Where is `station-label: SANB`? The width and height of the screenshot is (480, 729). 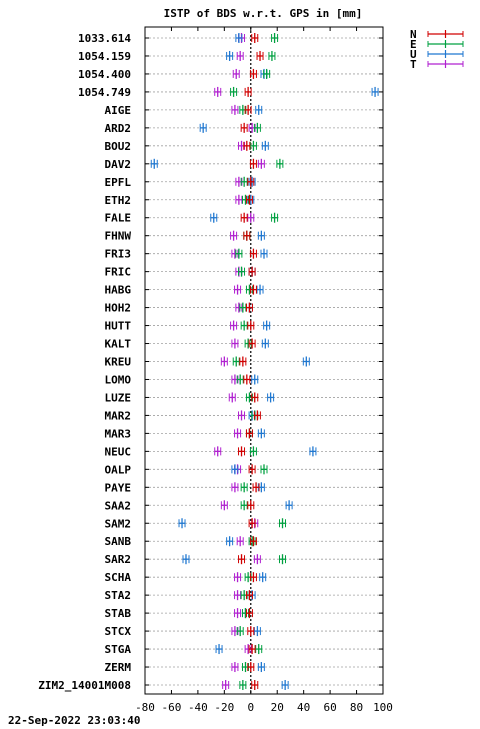
station-label: SANB is located at coordinates (118, 541).